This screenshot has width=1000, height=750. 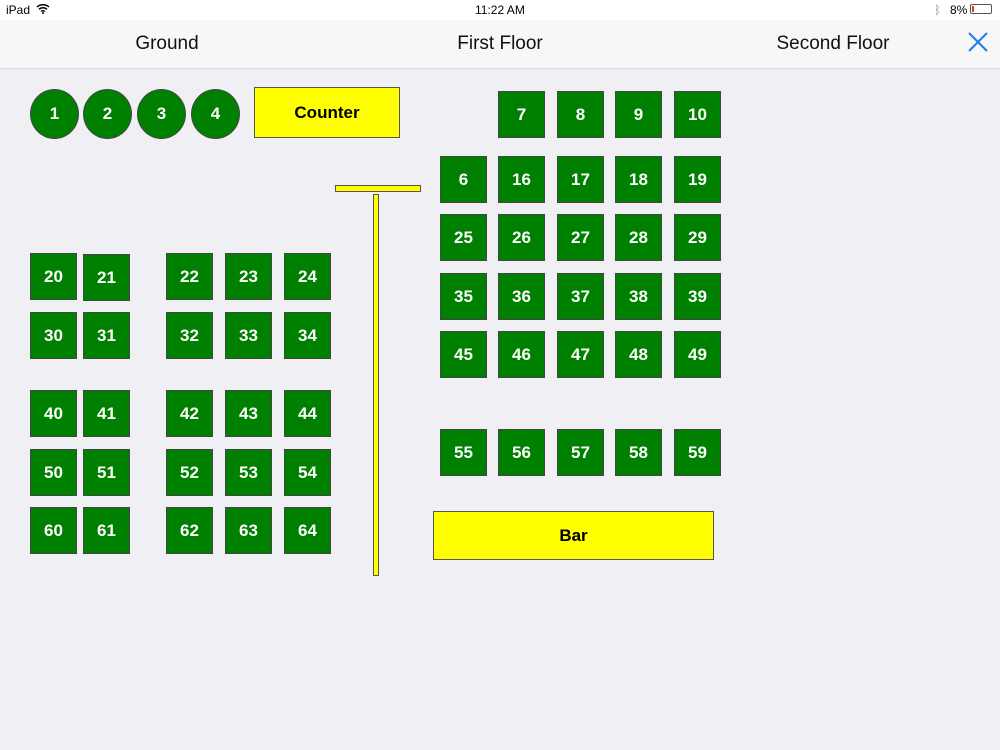 I want to click on table-8: 8, so click(x=580, y=114).